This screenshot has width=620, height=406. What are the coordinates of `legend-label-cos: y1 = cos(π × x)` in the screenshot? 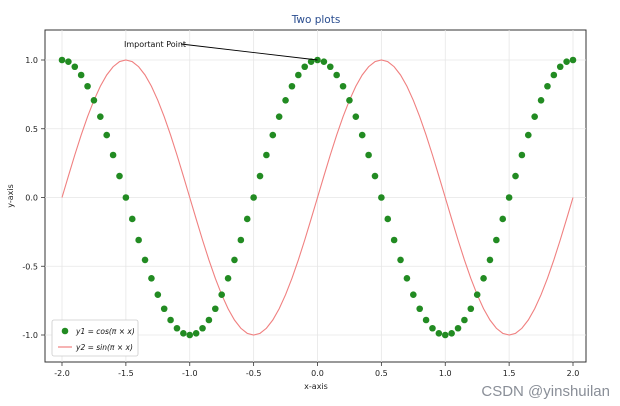 It's located at (105, 331).